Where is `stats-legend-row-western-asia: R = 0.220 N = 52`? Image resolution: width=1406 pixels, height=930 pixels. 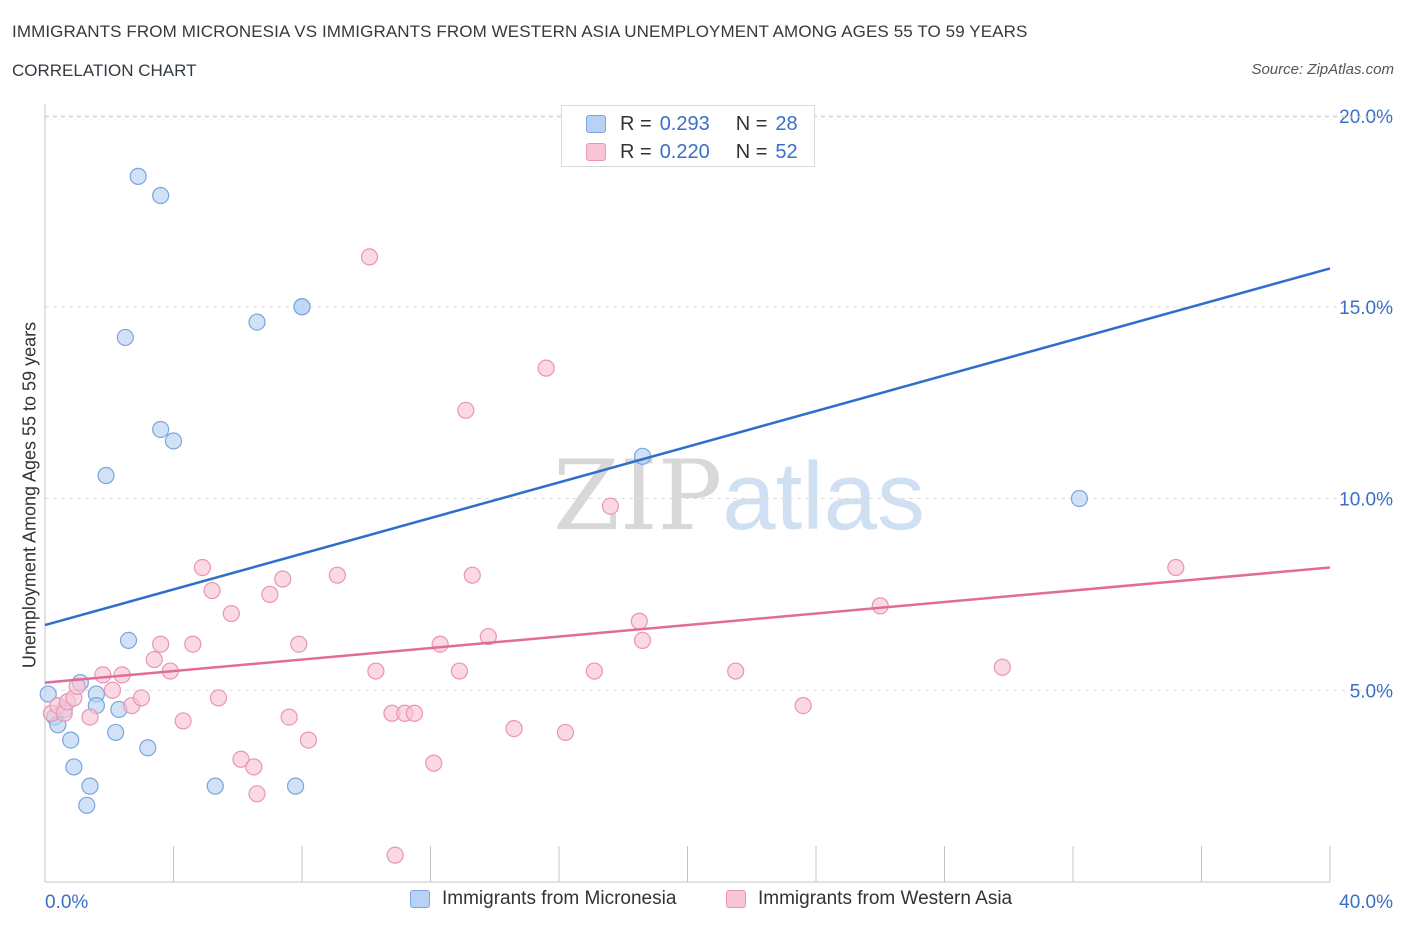 stats-legend-row-western-asia: R = 0.220 N = 52 is located at coordinates (692, 152).